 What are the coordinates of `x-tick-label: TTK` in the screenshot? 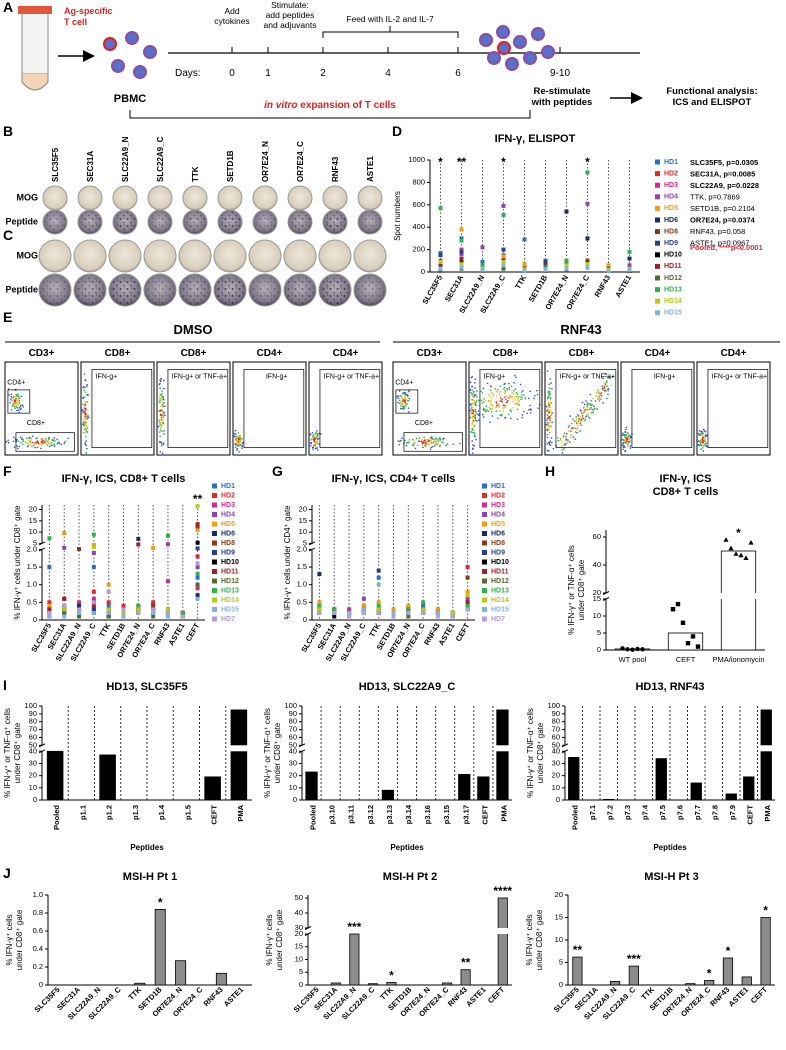 It's located at (135, 993).